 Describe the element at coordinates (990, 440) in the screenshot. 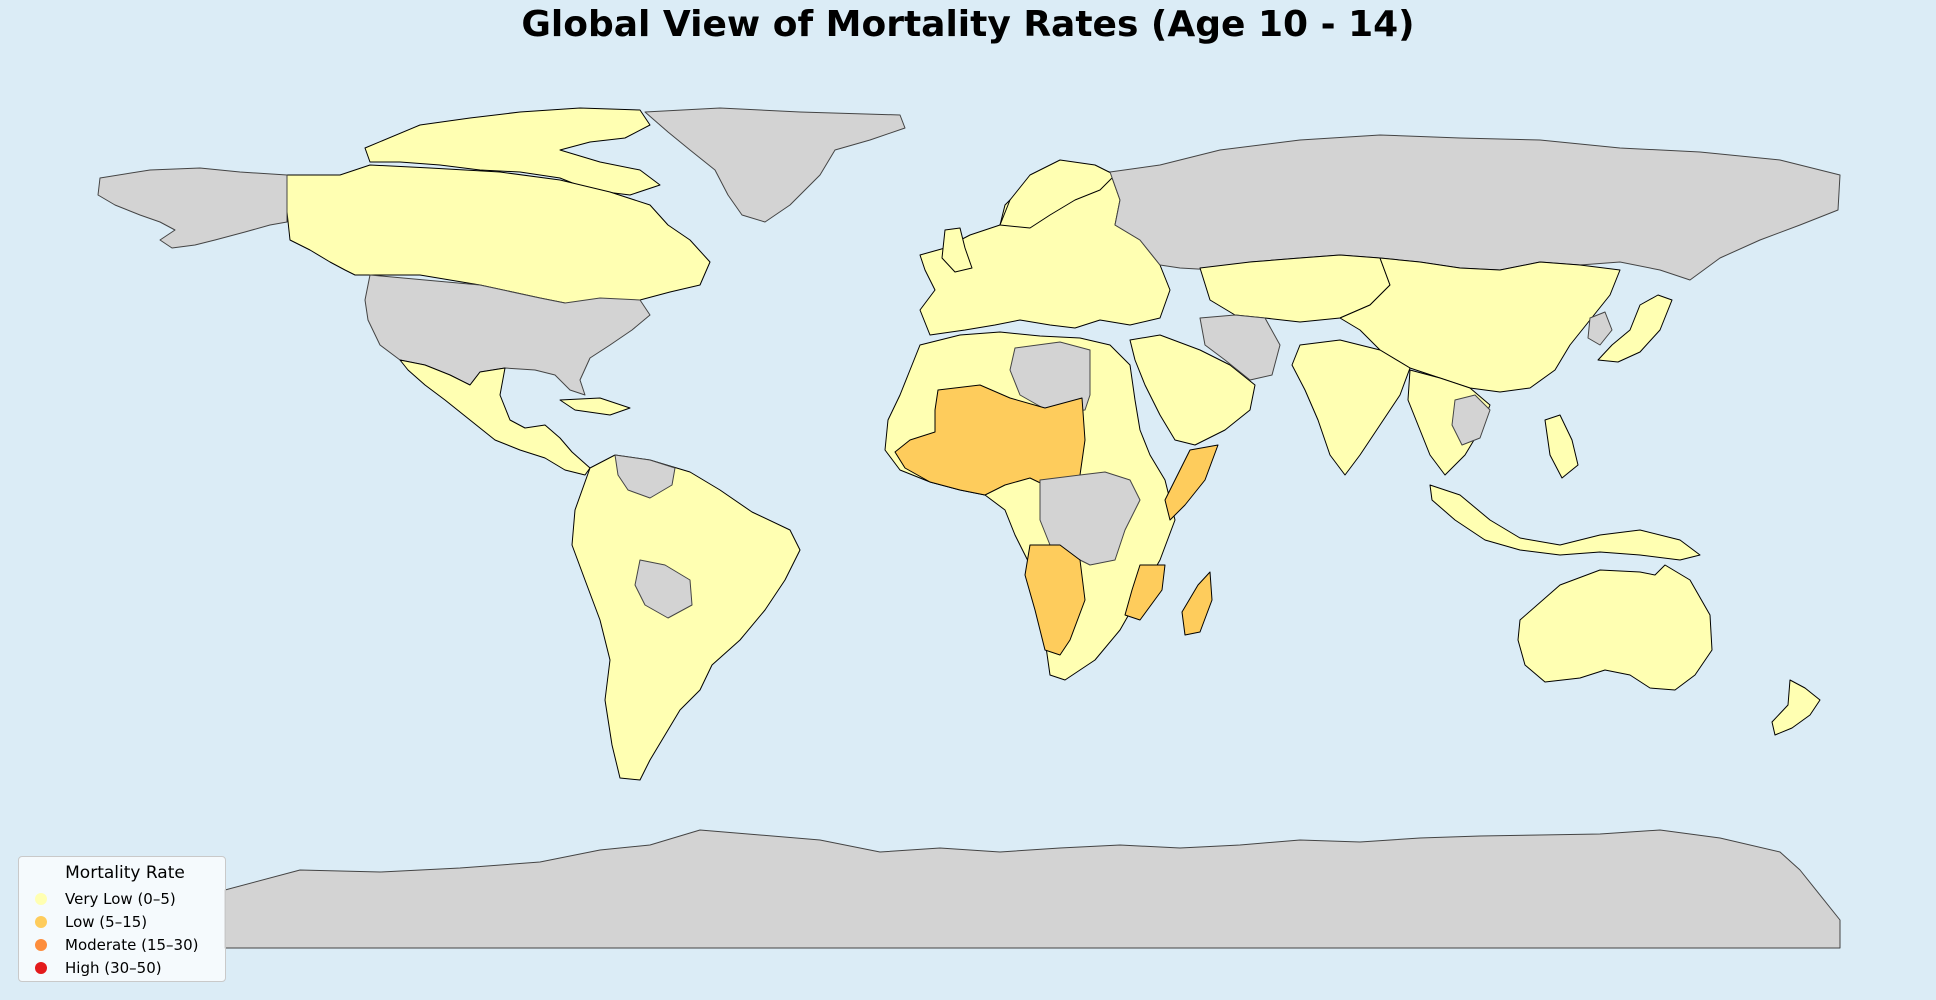

I see `region-west-africa` at that location.